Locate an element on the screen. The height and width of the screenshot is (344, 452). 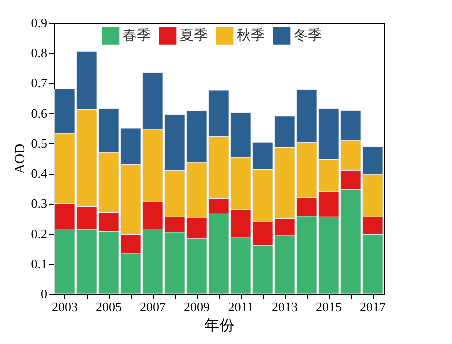
y-tick-label: 0.3 is located at coordinates (39, 204).